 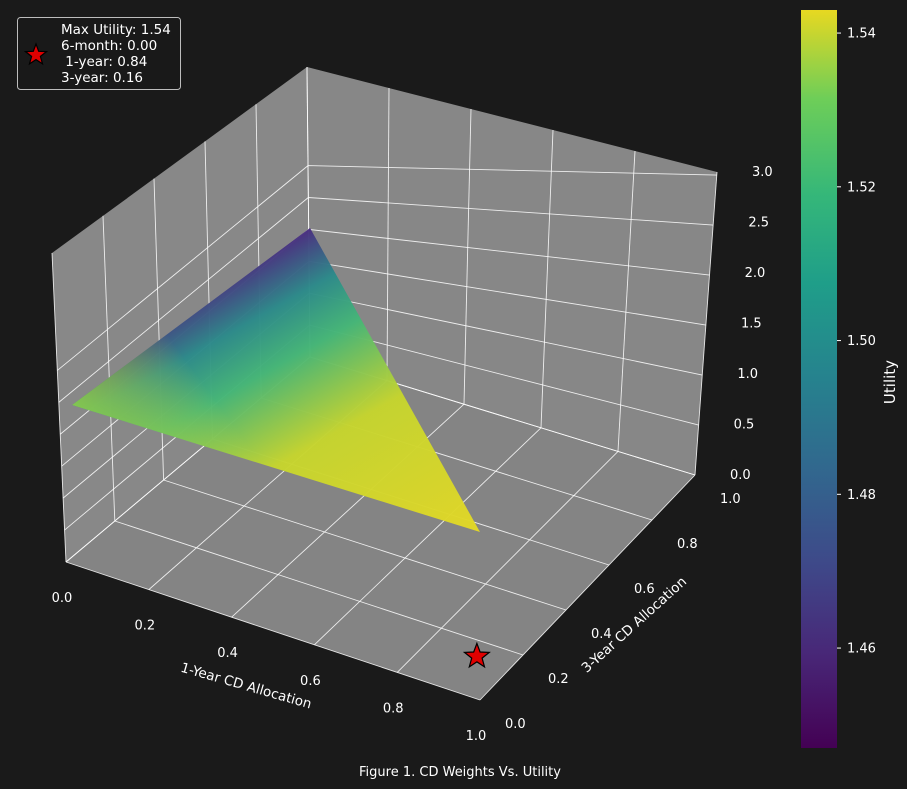 I want to click on y-tick-label: 0.6, so click(x=644, y=589).